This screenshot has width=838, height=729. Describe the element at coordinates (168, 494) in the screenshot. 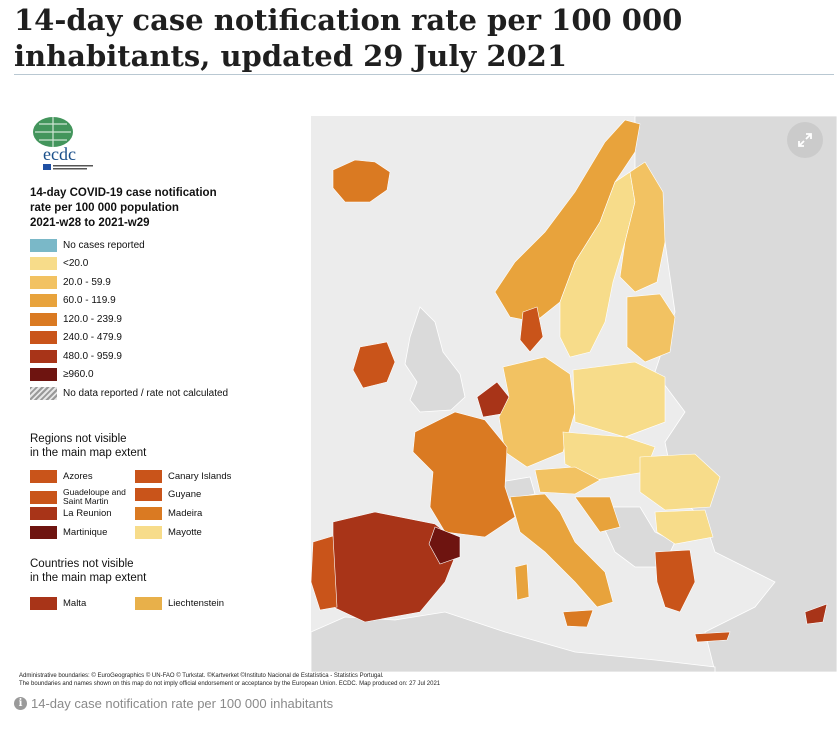

I see `region-item: Guyane` at that location.